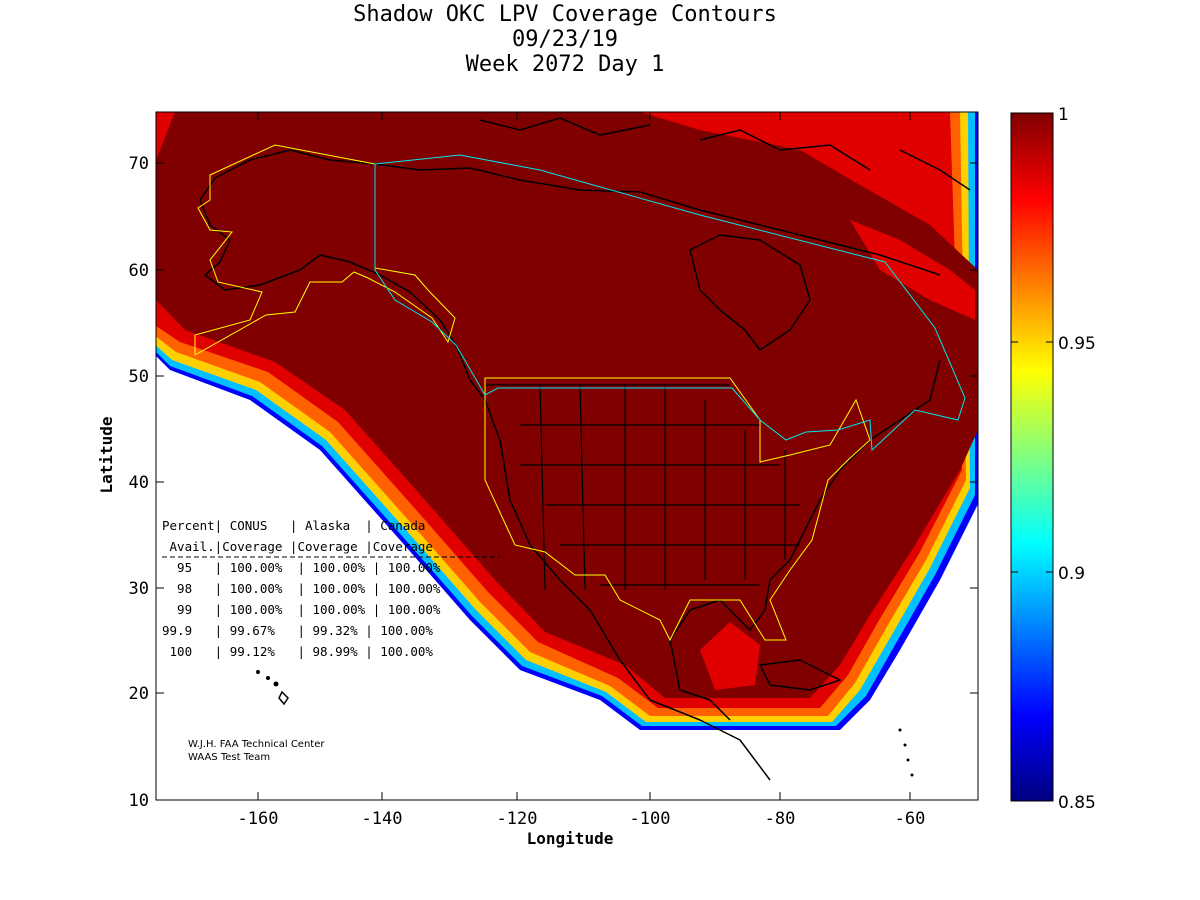 This screenshot has height=900, width=1200. I want to click on chart-week-day: Week 2072 Day 1, so click(565, 64).